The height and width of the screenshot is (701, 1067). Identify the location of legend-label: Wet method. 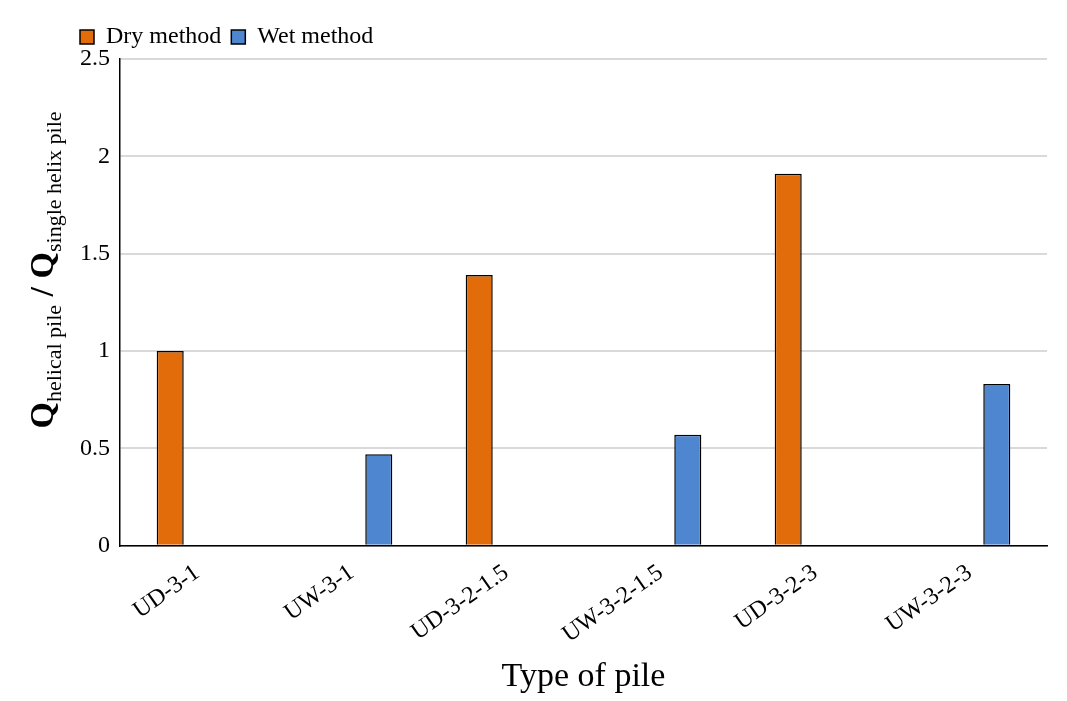
(315, 35).